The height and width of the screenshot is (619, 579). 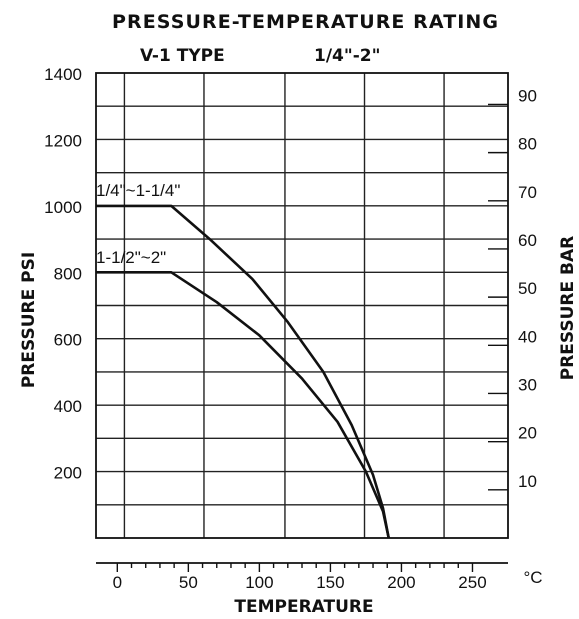 What do you see at coordinates (330, 582) in the screenshot?
I see `x-tick-label: 150` at bounding box center [330, 582].